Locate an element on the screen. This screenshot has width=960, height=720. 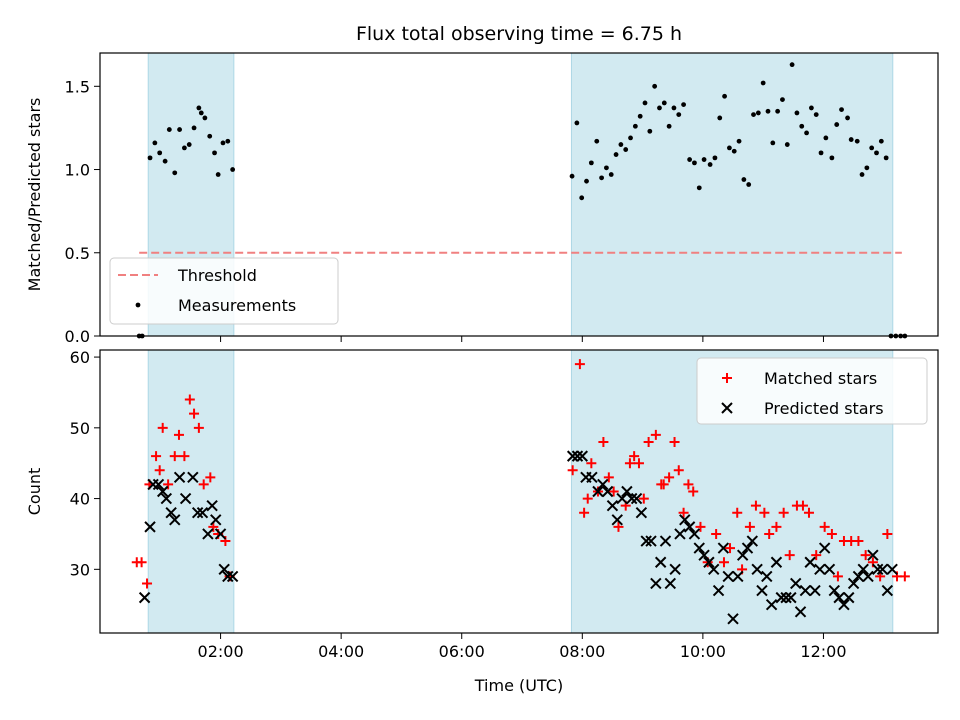
legend-predicted-swatch is located at coordinates (727, 408).